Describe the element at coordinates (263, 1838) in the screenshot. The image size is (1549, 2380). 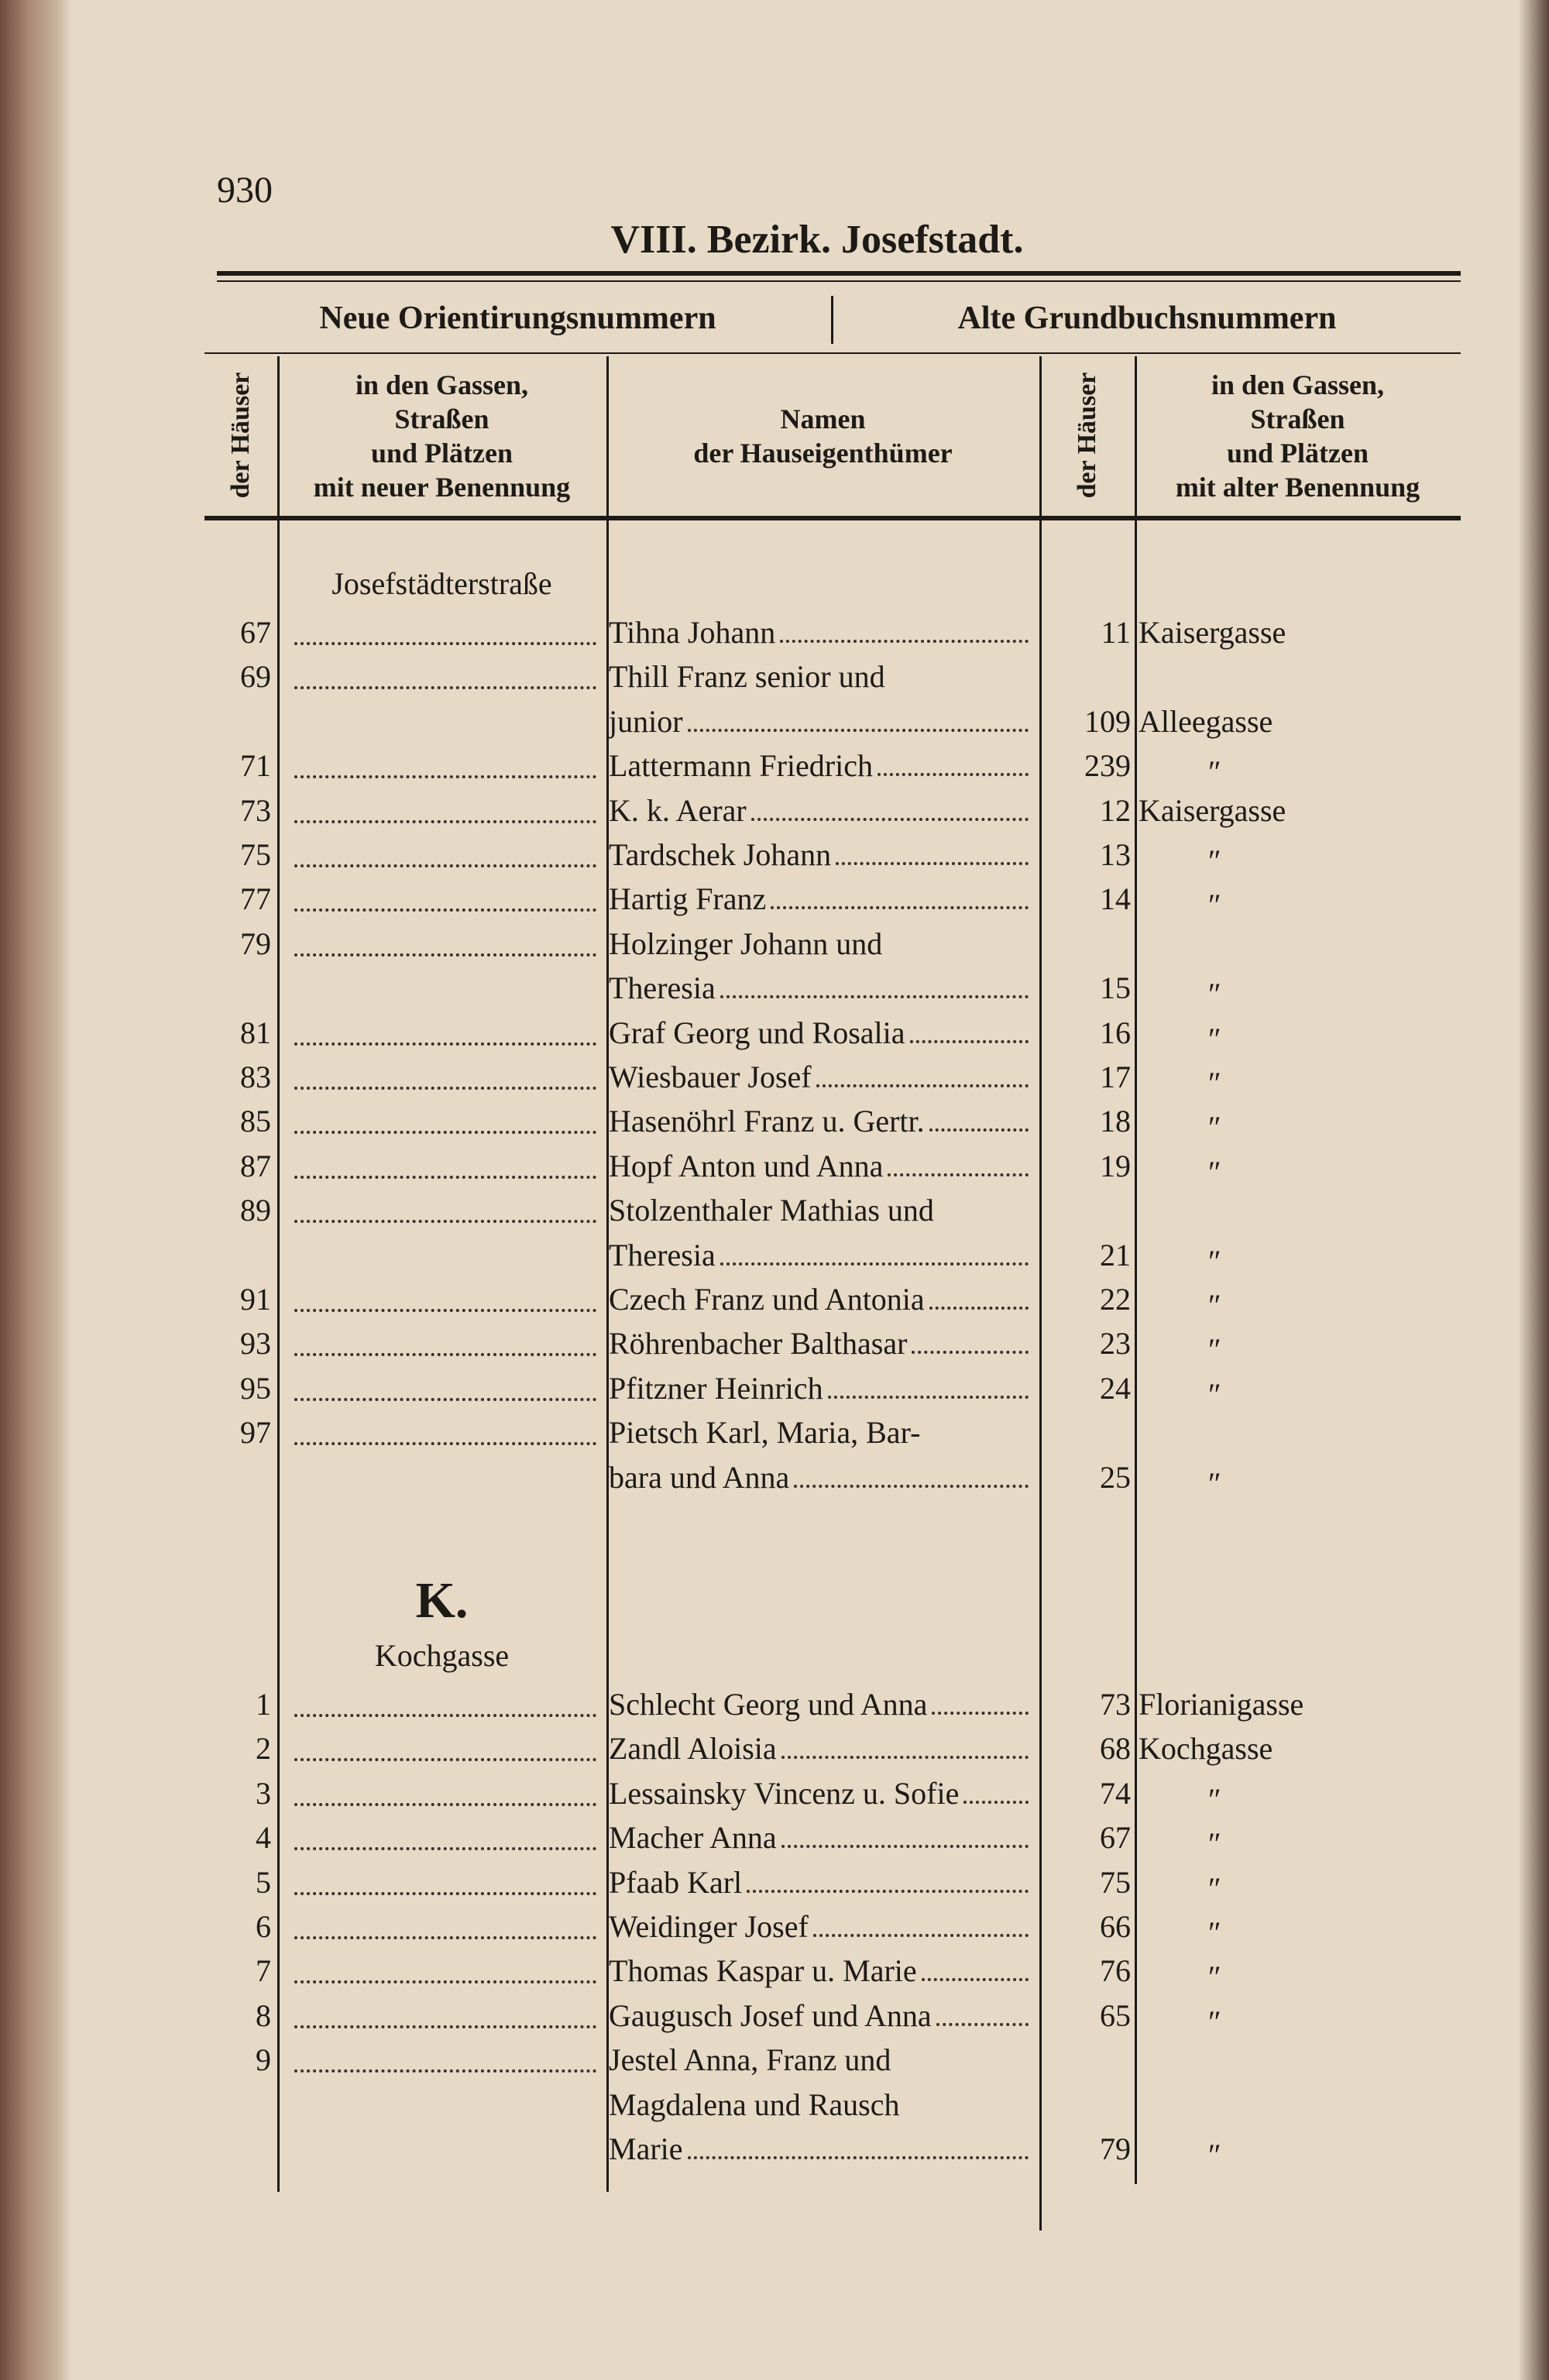
I see `house-number: 4` at that location.